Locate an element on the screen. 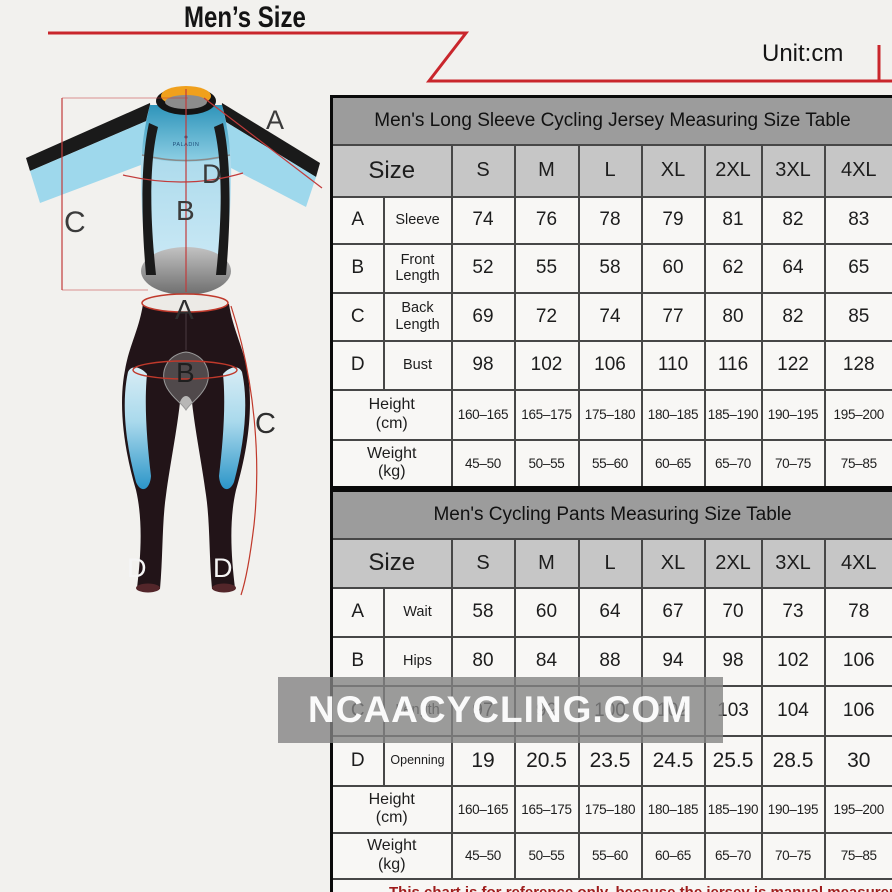  weight-value-cell: 55–60 is located at coordinates (610, 855).